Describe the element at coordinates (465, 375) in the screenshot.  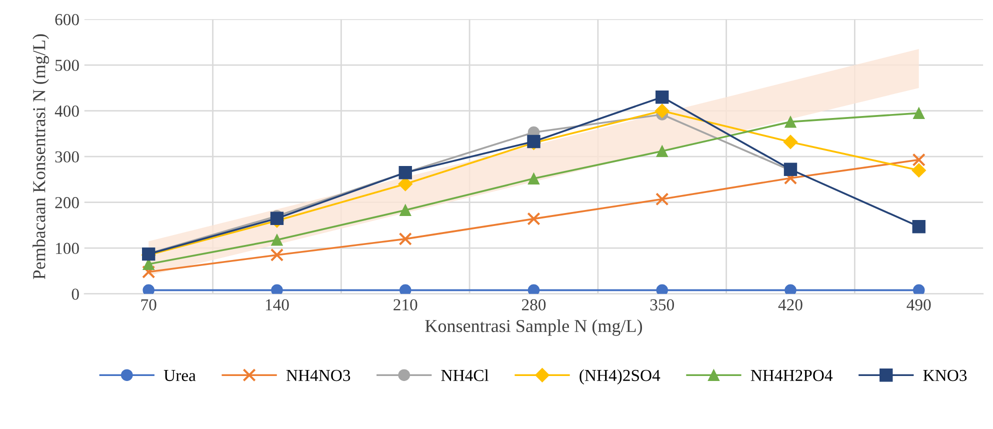
I see `legend-label: NH4Cl` at that location.